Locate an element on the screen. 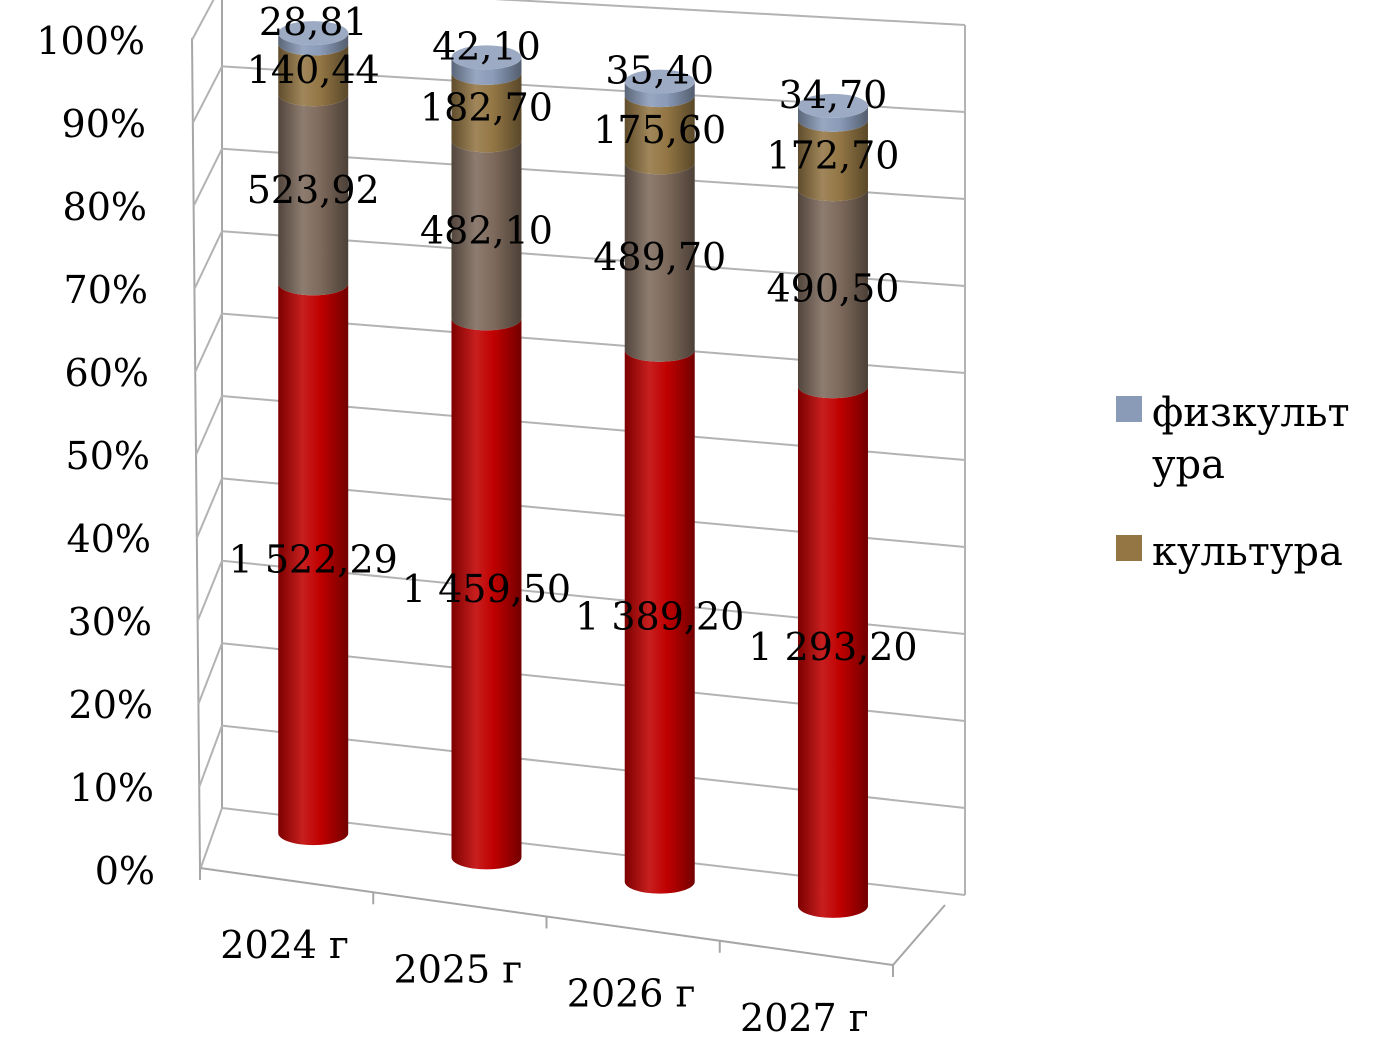  bar-segment-2025-г-s2 is located at coordinates (486, 235).